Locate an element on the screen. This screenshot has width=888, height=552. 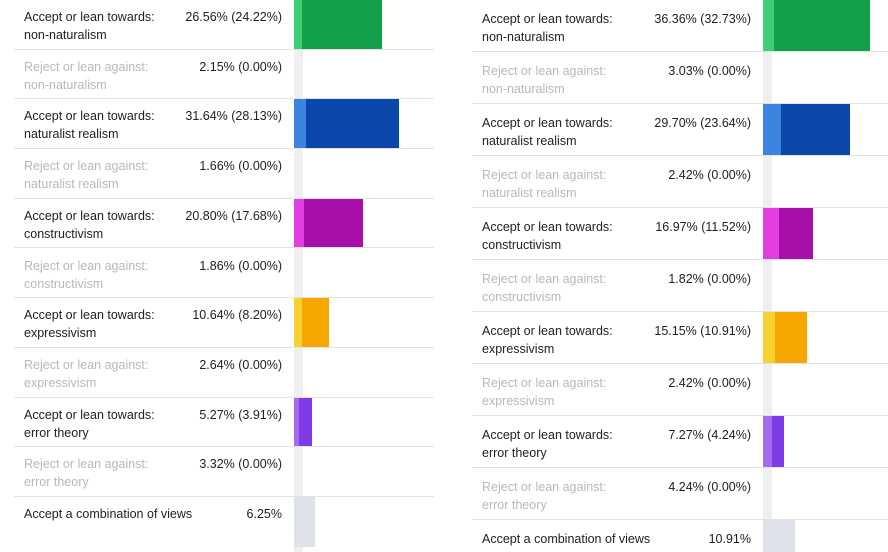
row-value-label: 20.80% (17.68%) is located at coordinates (233, 215).